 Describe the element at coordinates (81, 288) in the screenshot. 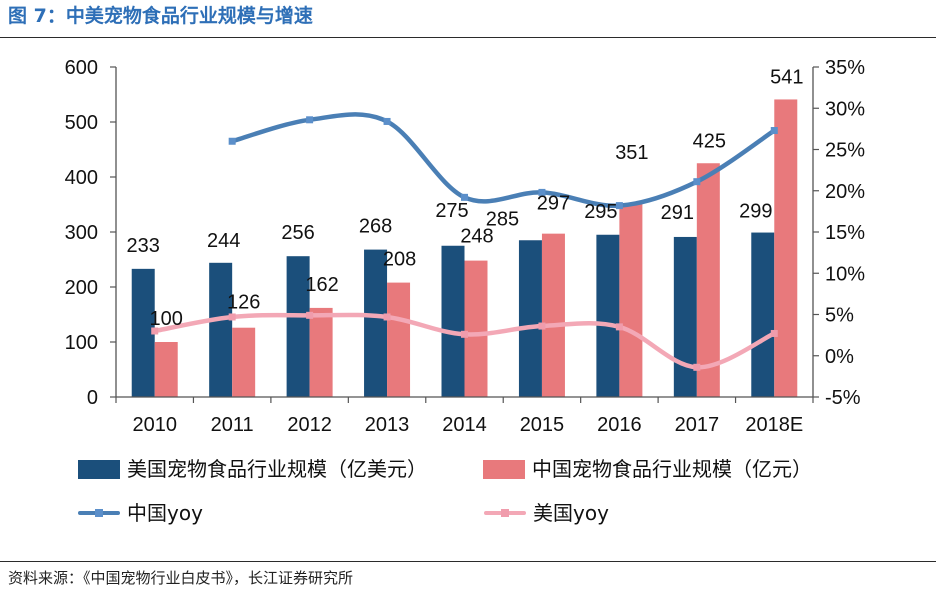

I see `left-tick-label: 200` at that location.